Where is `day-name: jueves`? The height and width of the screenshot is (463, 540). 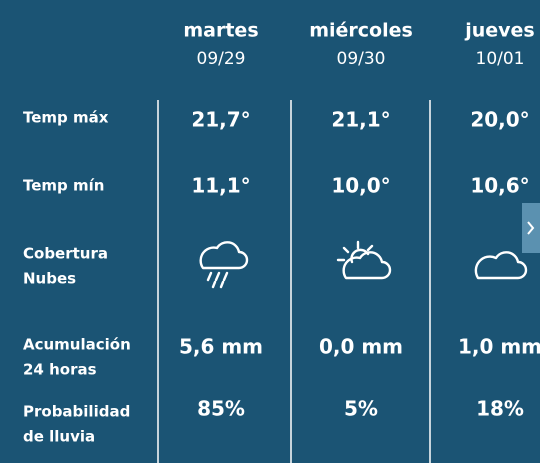
day-name: jueves is located at coordinates (499, 31).